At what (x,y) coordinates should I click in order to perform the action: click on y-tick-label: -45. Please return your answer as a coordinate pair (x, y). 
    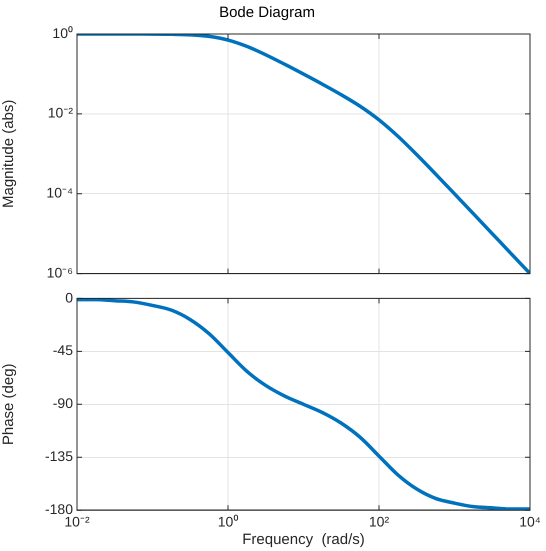
    Looking at the image, I should click on (63, 350).